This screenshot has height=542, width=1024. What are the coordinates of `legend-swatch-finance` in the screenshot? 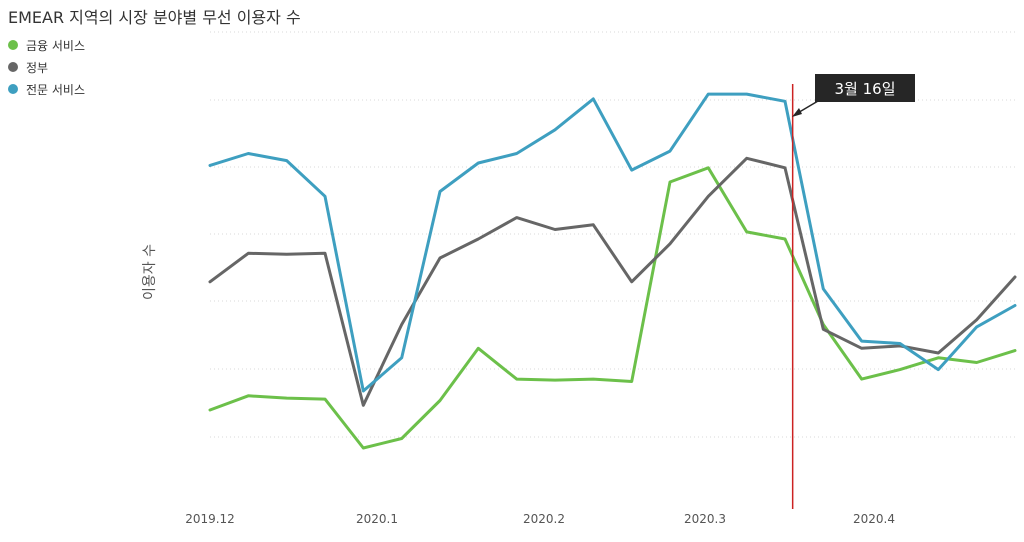 It's located at (13, 45).